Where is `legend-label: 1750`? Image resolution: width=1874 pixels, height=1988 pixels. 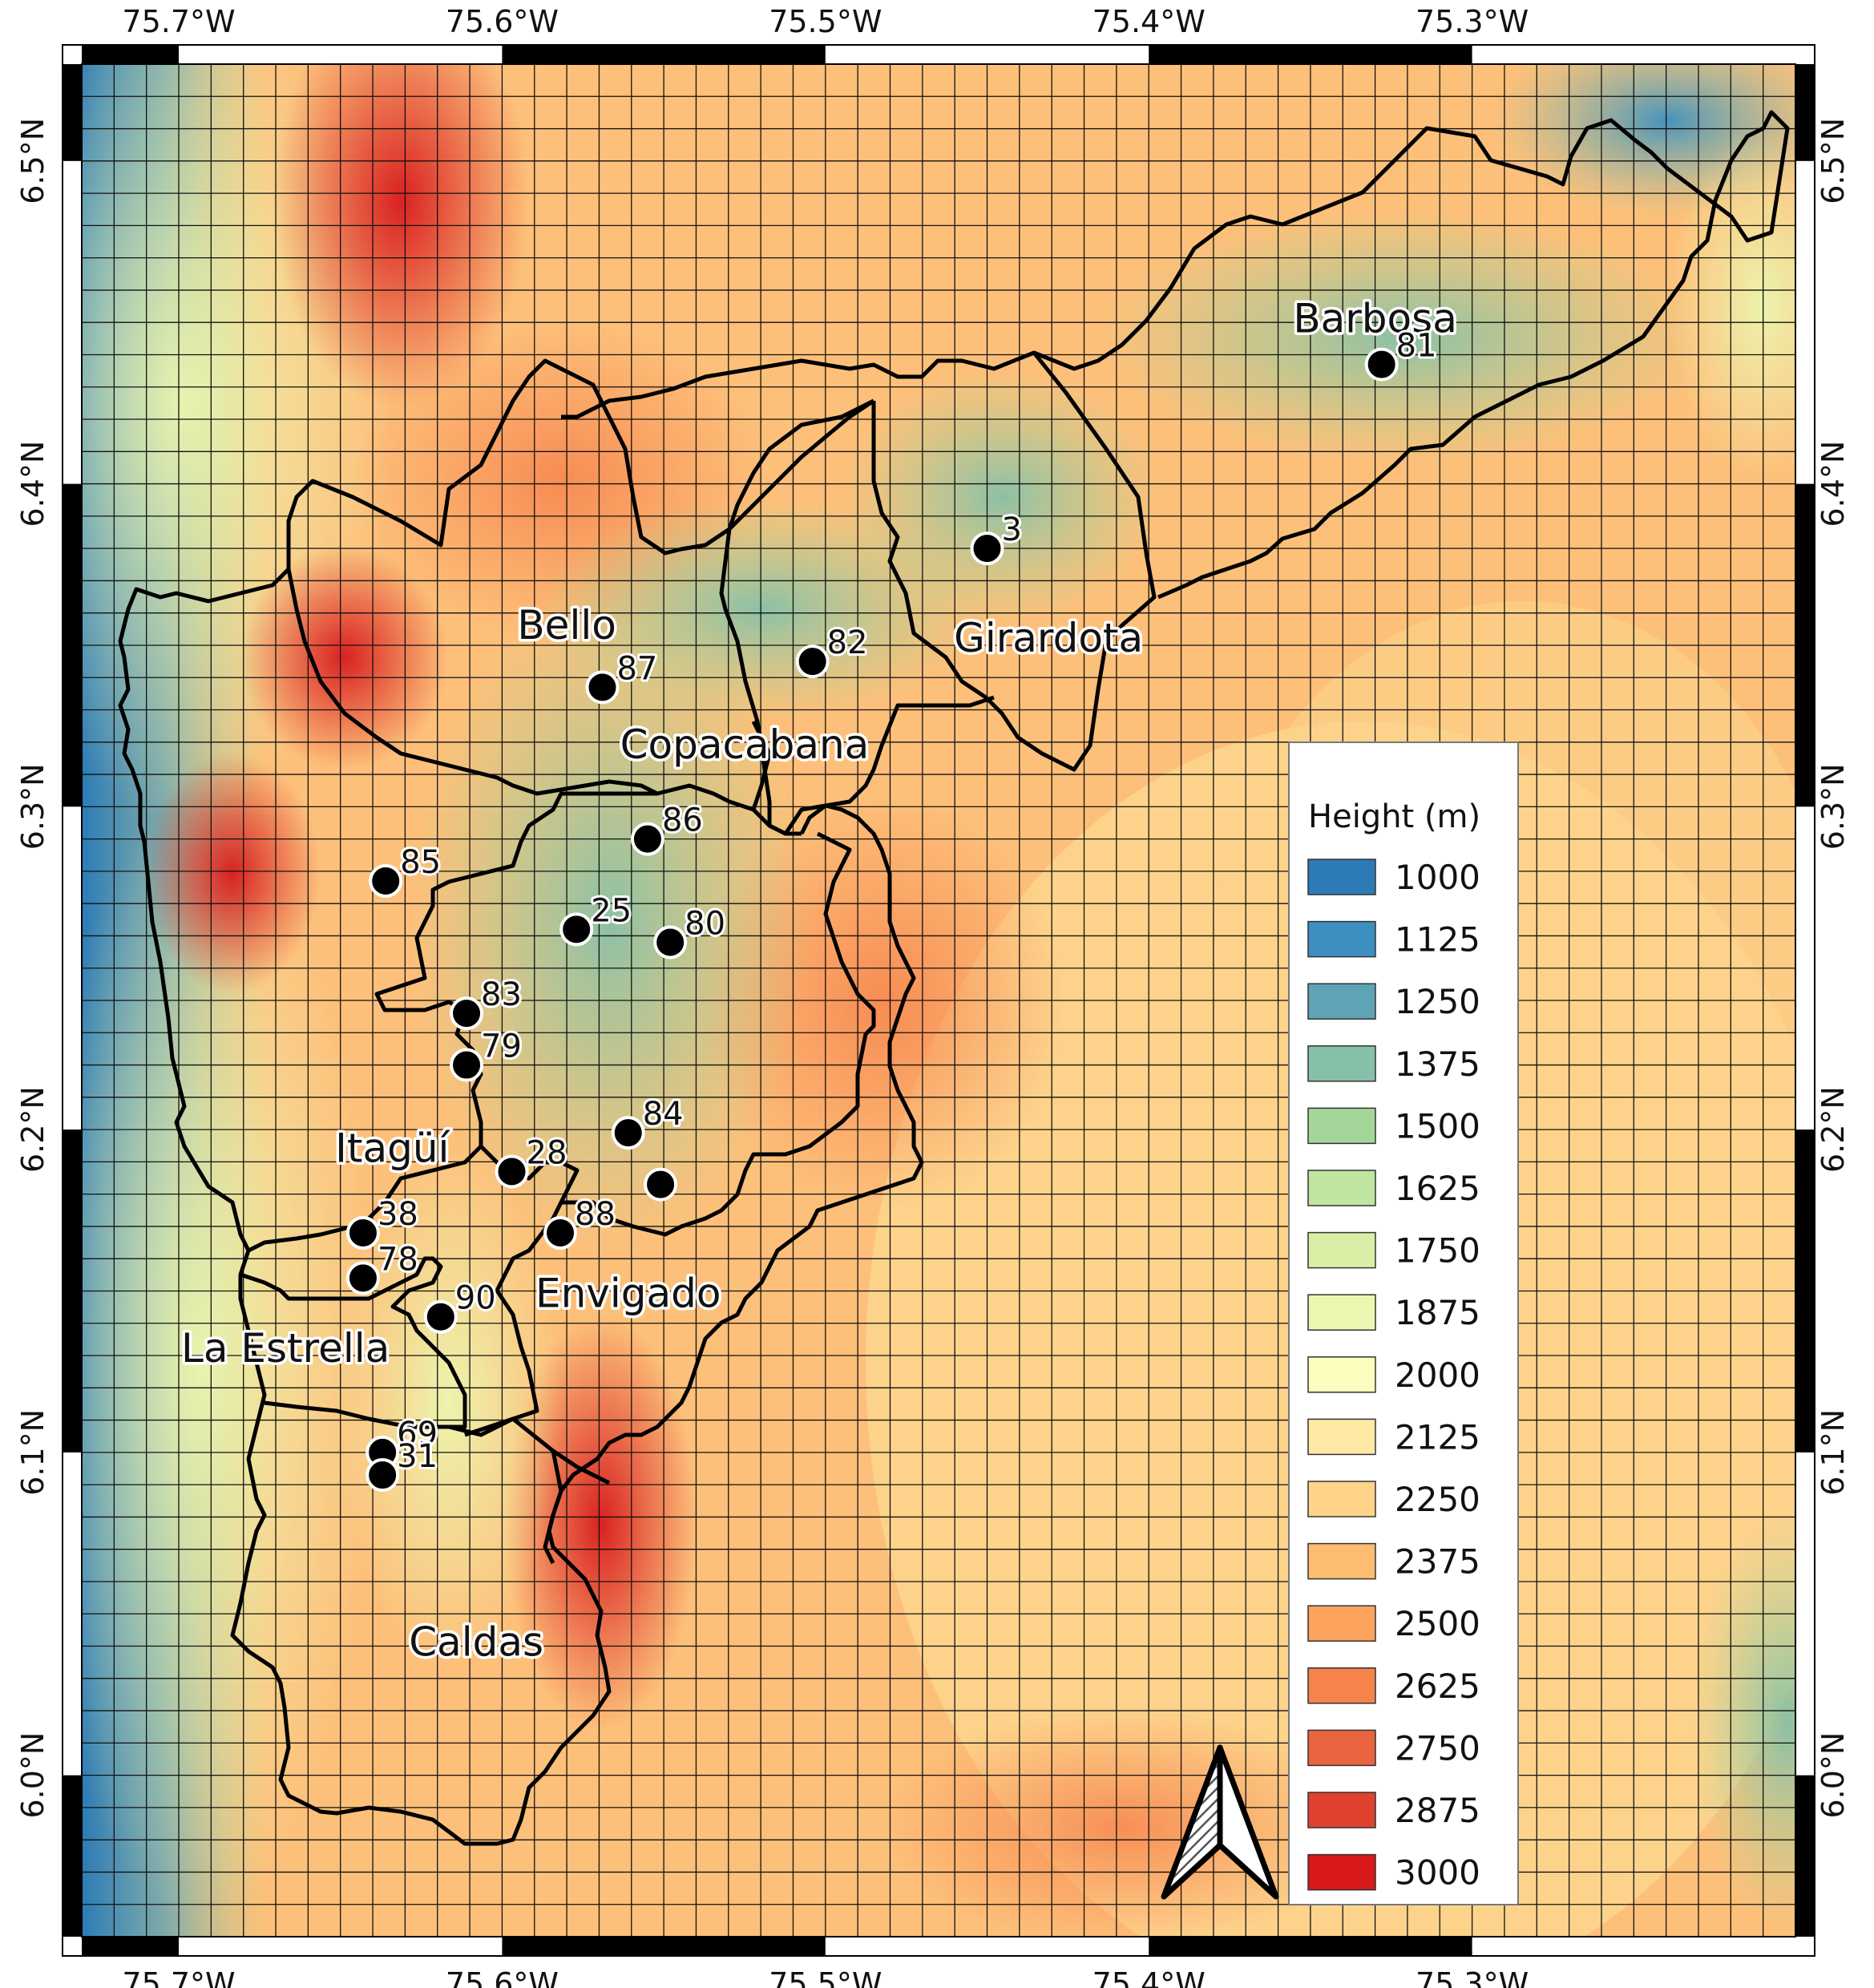 legend-label: 1750 is located at coordinates (1437, 1251).